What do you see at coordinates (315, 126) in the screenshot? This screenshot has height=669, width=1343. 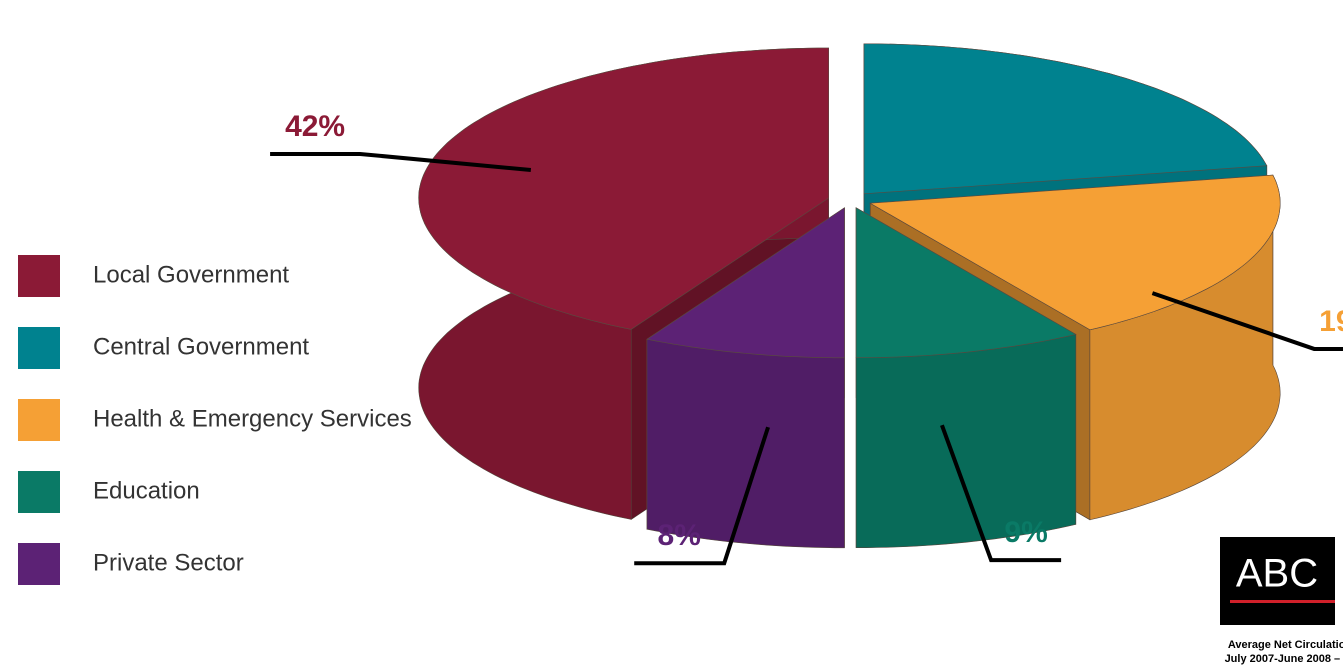 I see `value-label: 42%` at bounding box center [315, 126].